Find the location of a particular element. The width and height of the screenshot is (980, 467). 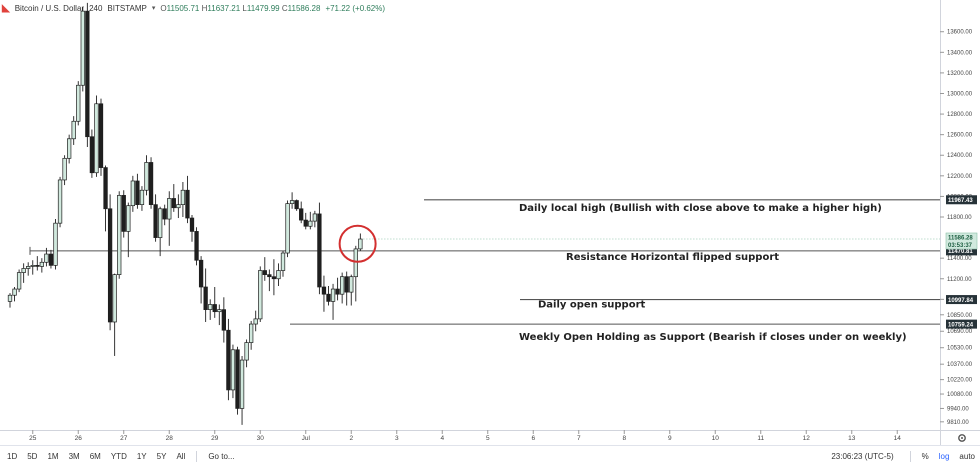

time-tick-label: 13 is located at coordinates (852, 438).